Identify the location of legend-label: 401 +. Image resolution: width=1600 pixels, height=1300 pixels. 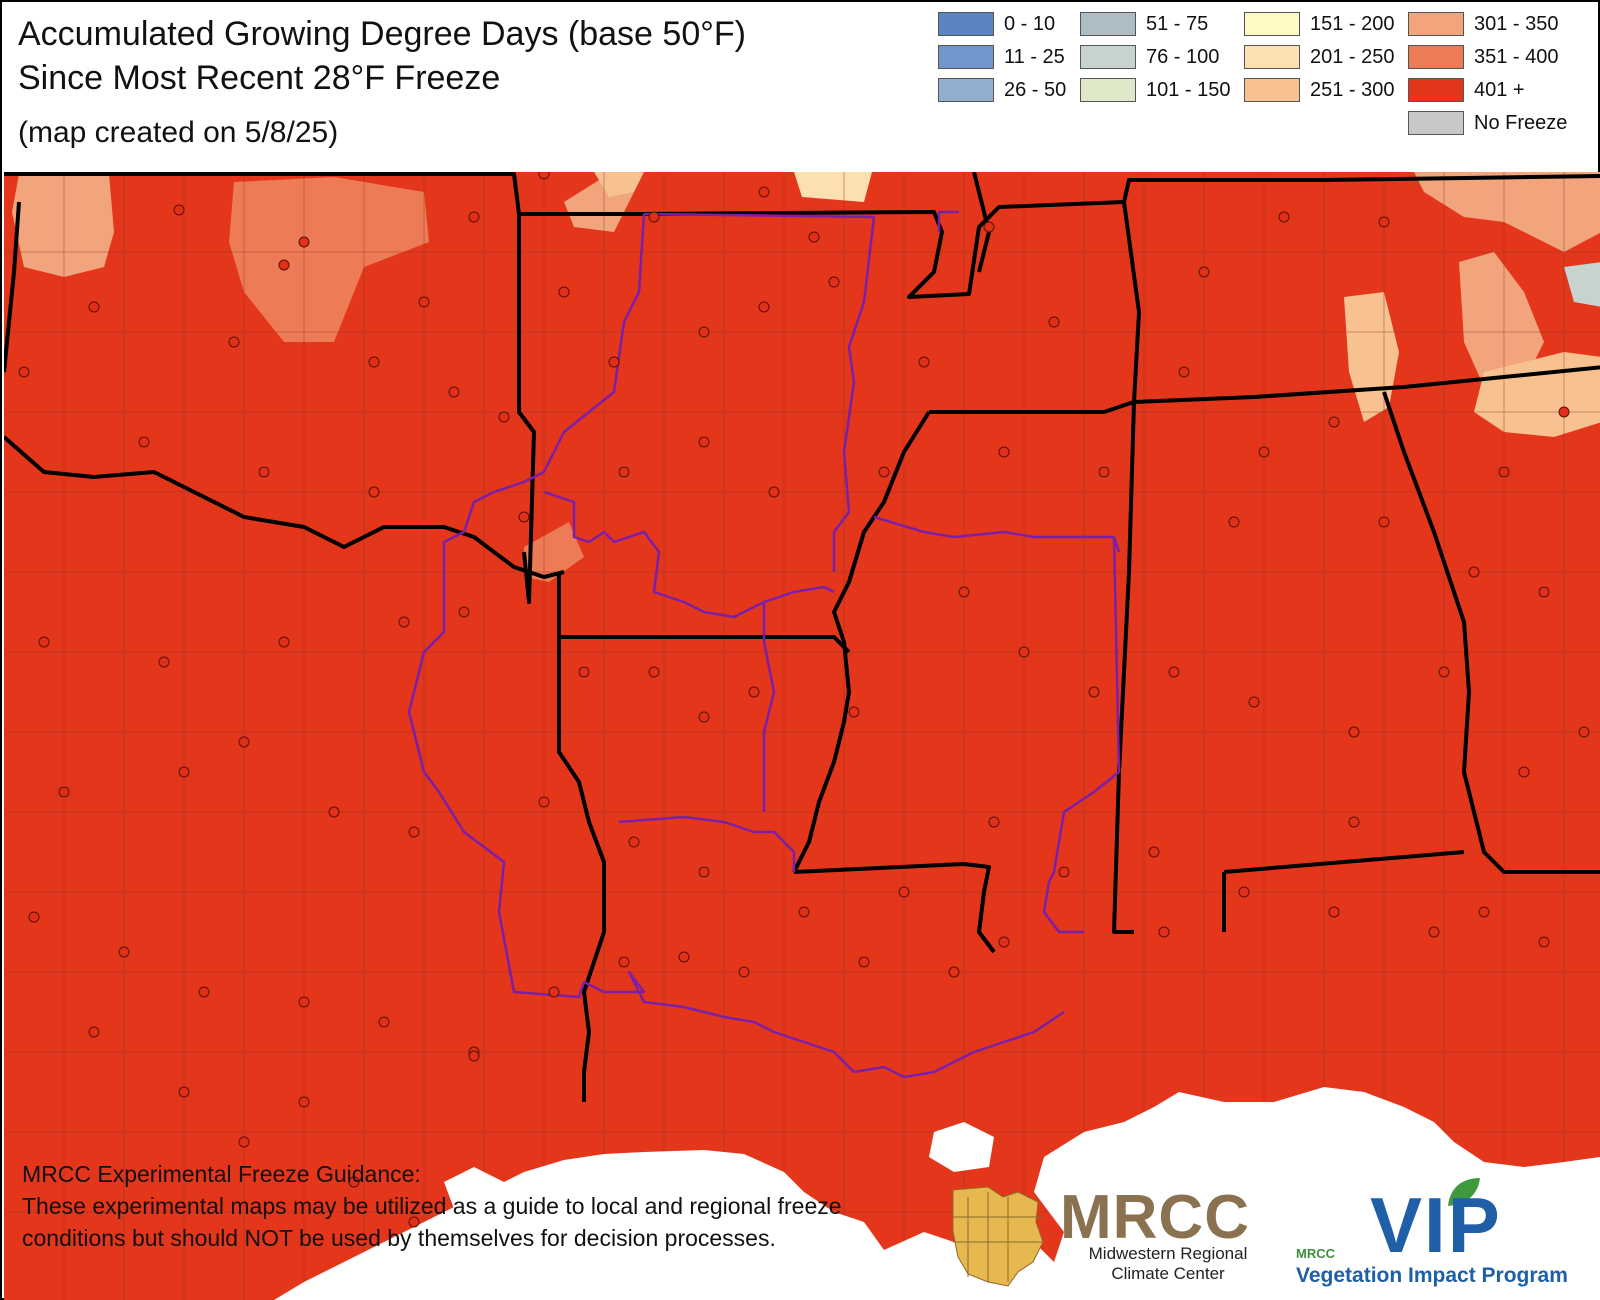
(1499, 89).